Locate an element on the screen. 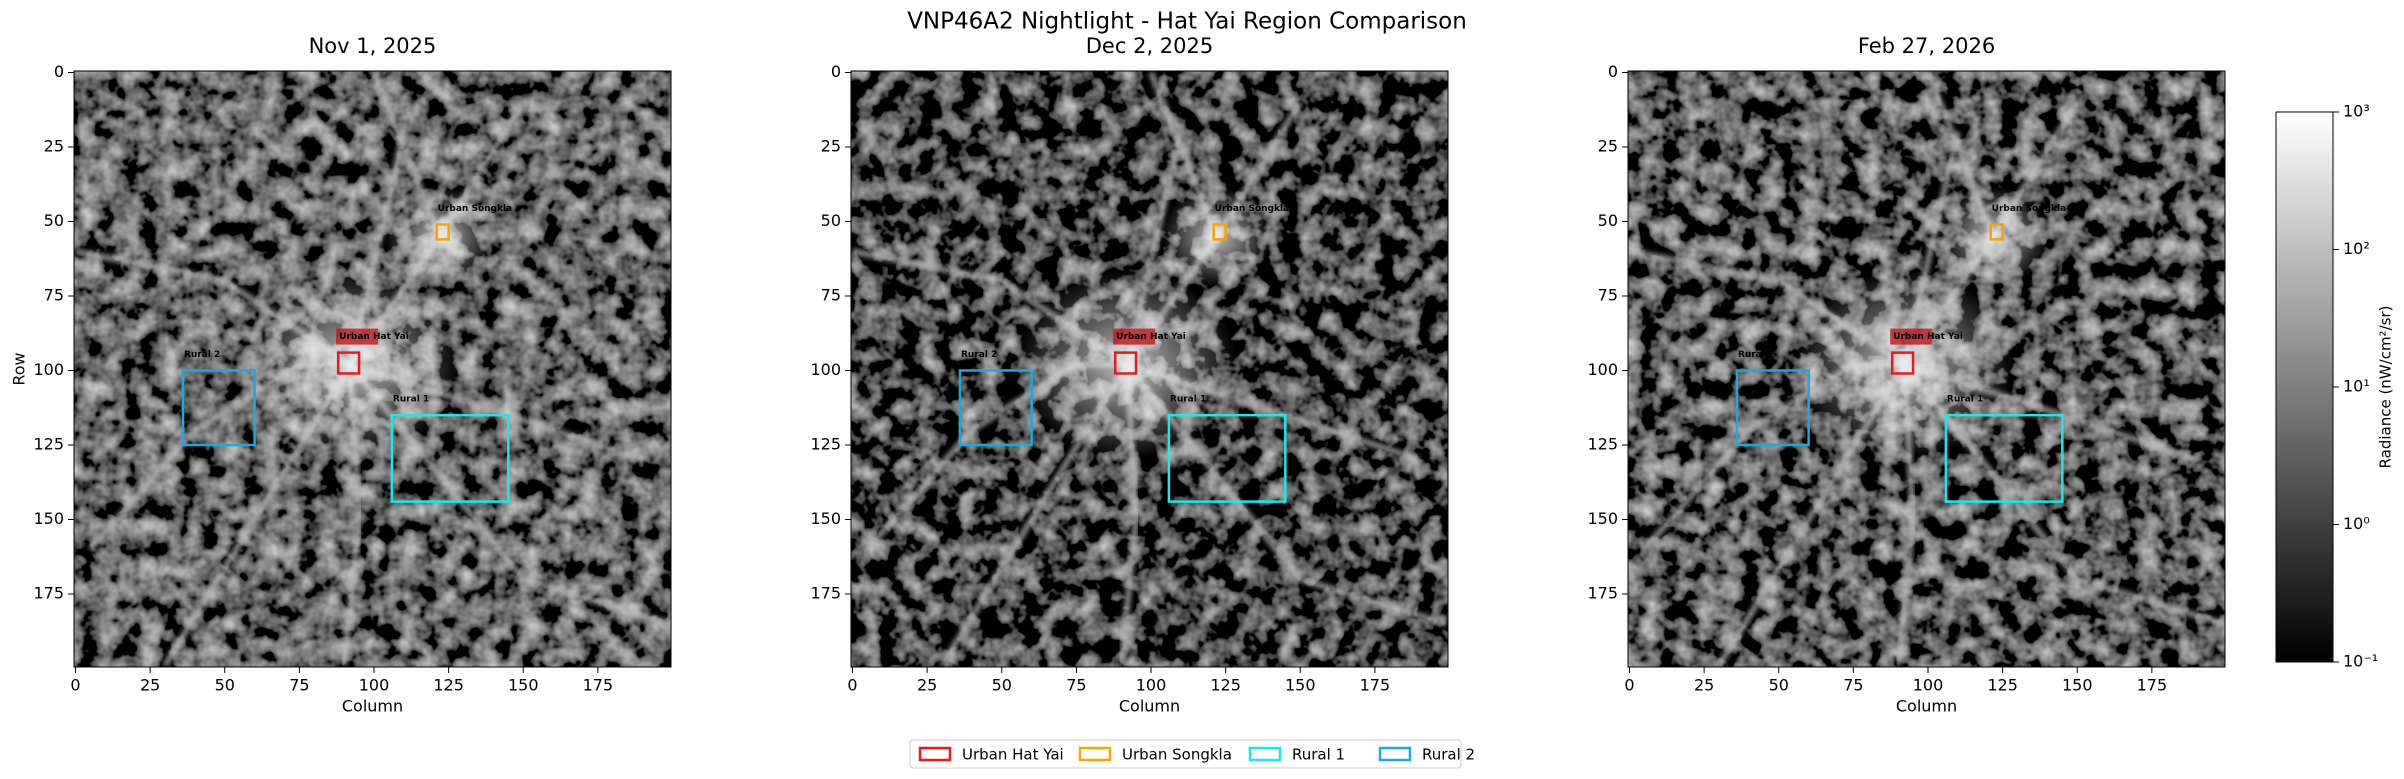 This screenshot has width=2404, height=779. panel-title: Nov 1, 2025 is located at coordinates (373, 46).